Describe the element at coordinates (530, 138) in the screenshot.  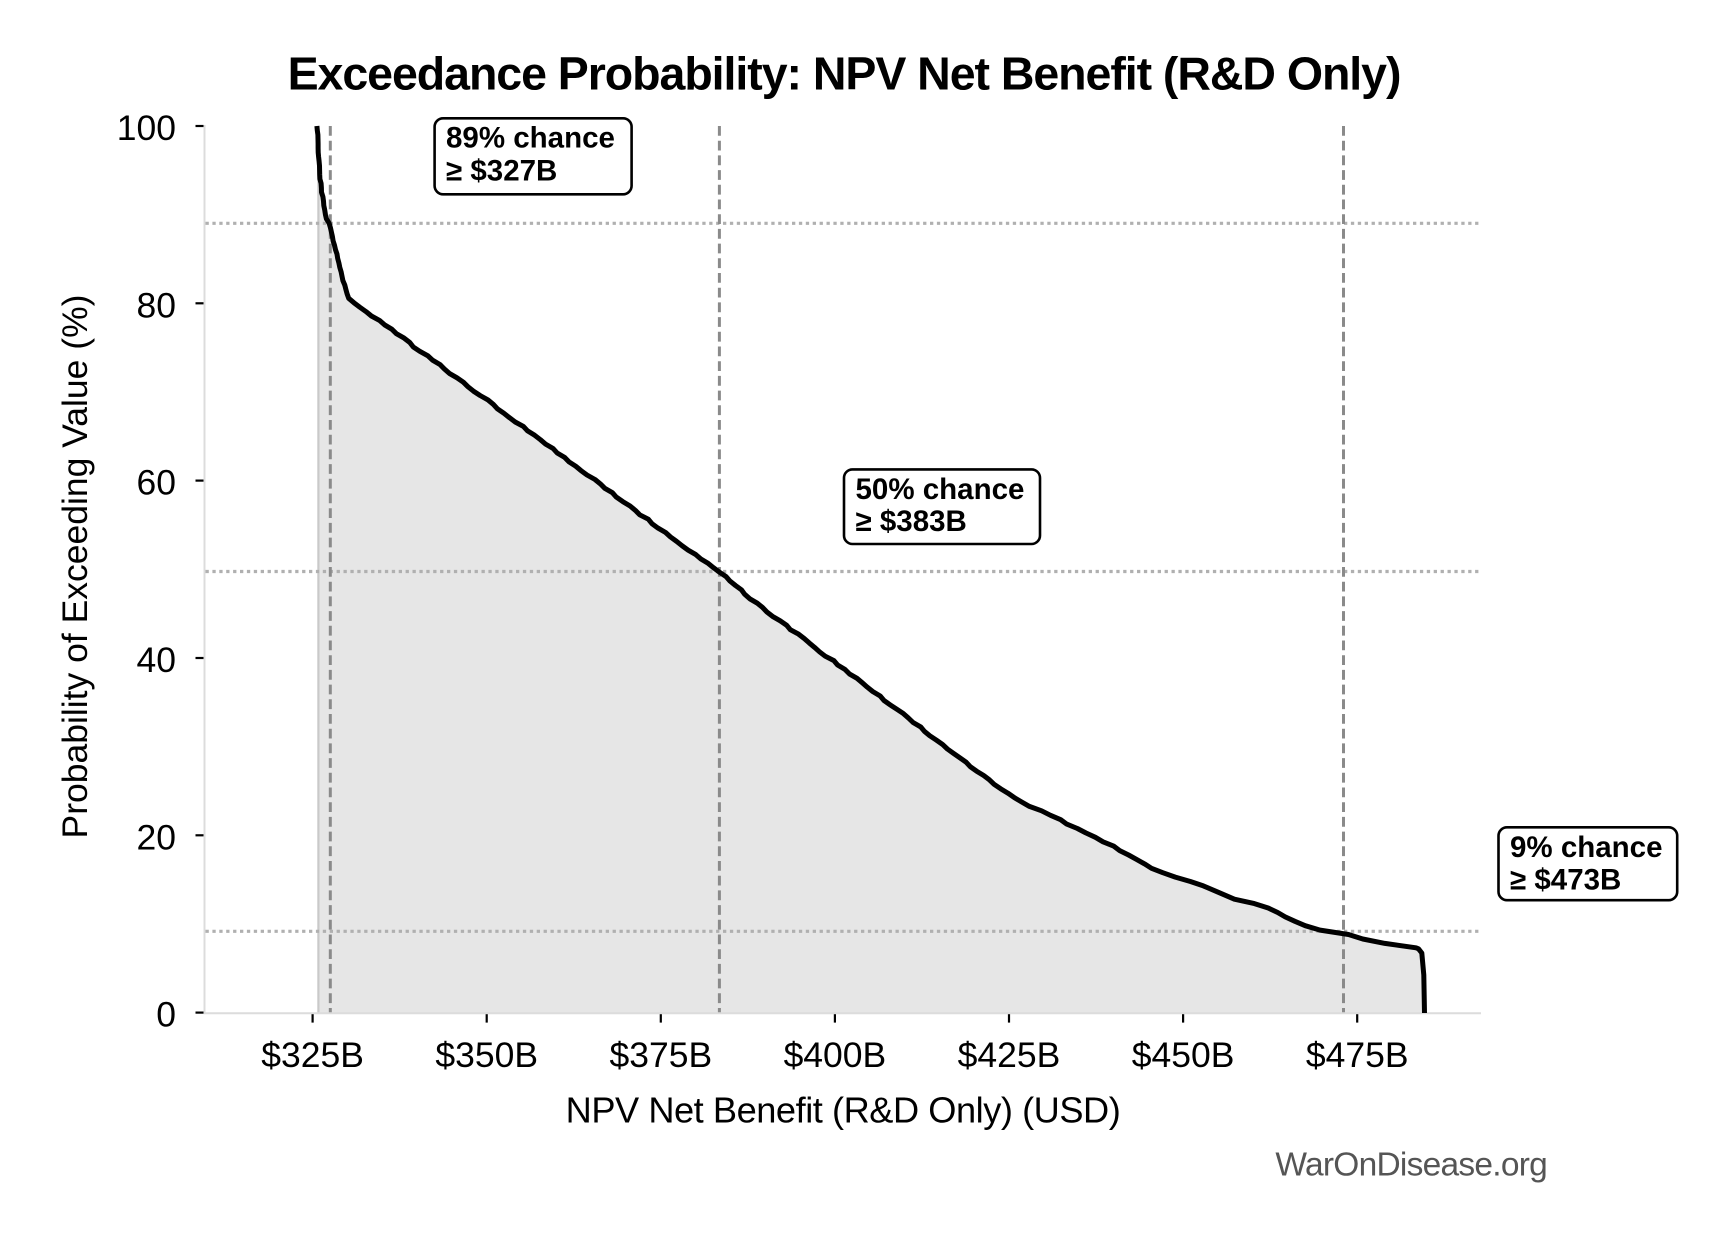
I see `svg-text: 89% chance` at that location.